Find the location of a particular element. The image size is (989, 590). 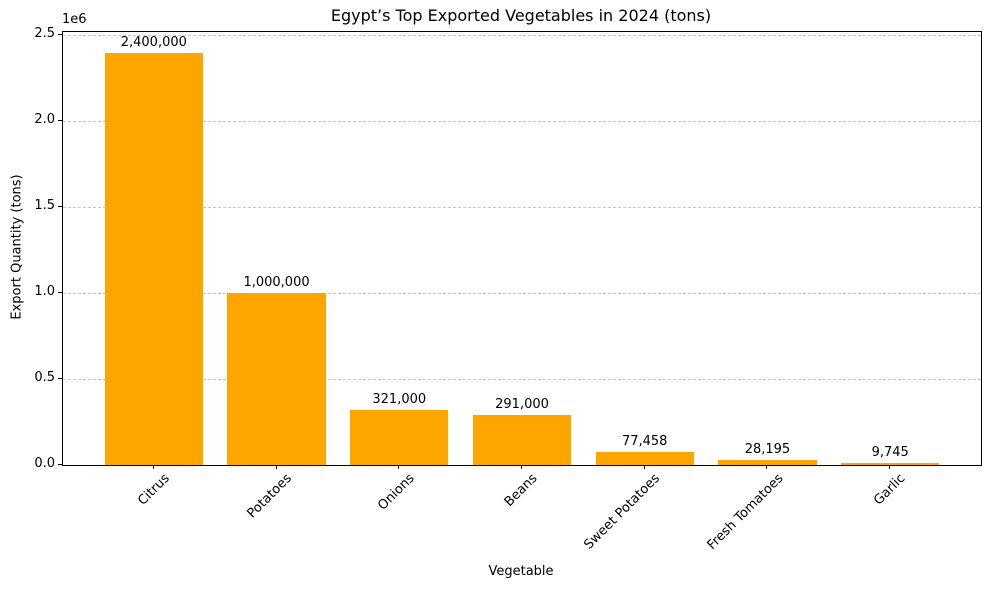

y-tick-label: 2.5 is located at coordinates (44, 34).